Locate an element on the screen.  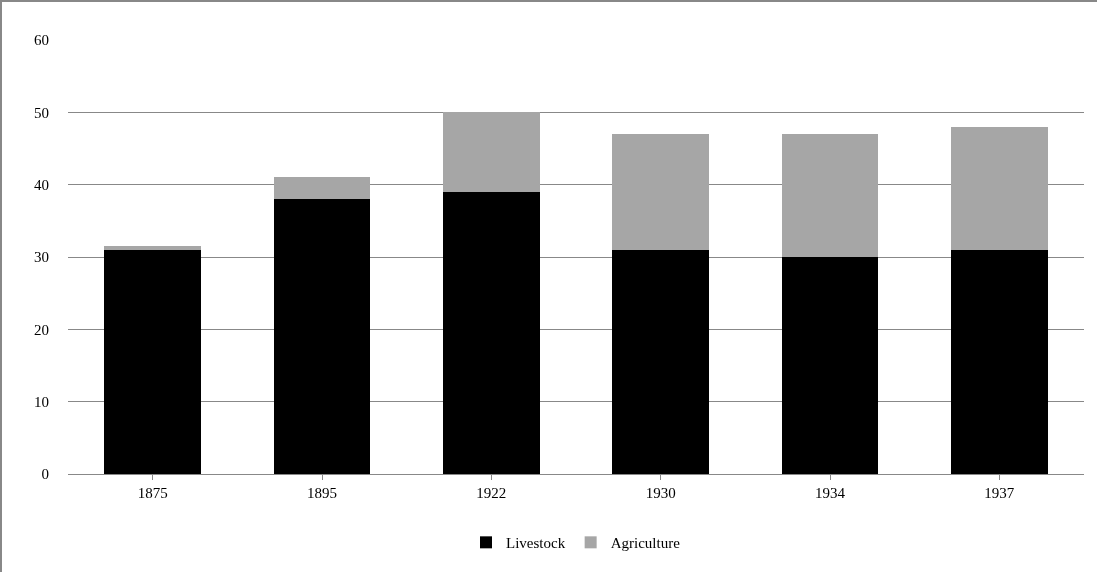
x-tick-label: 1875 is located at coordinates (152, 493).